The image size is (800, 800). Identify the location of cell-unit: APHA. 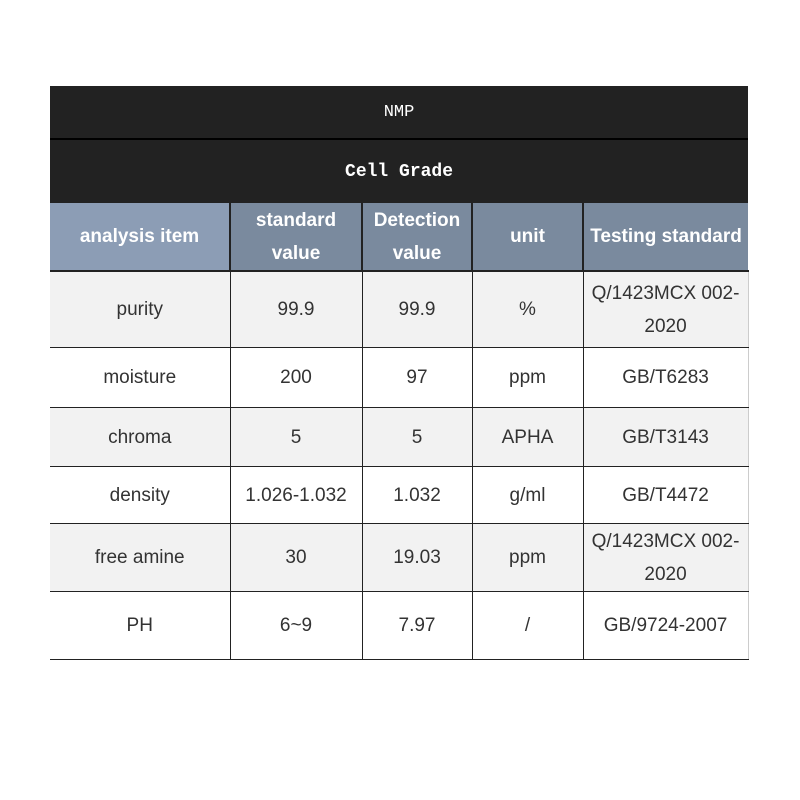
(527, 437).